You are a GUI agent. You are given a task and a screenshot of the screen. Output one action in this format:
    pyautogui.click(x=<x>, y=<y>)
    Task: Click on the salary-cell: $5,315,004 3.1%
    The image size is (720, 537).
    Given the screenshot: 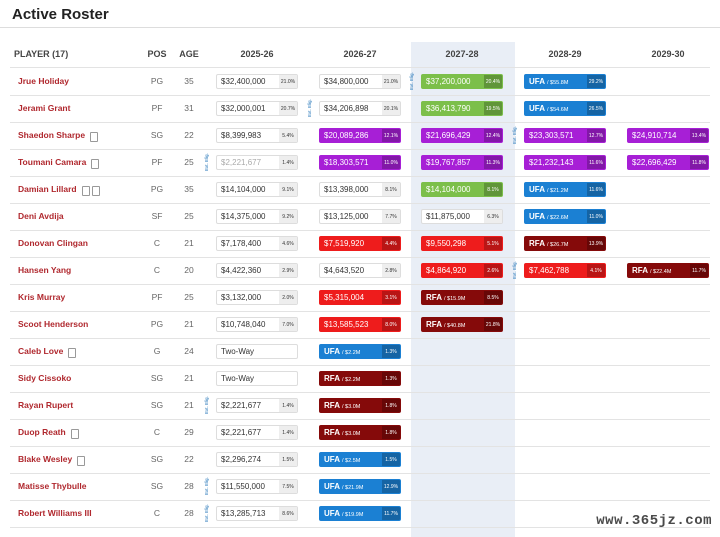 What is the action you would take?
    pyautogui.click(x=360, y=297)
    